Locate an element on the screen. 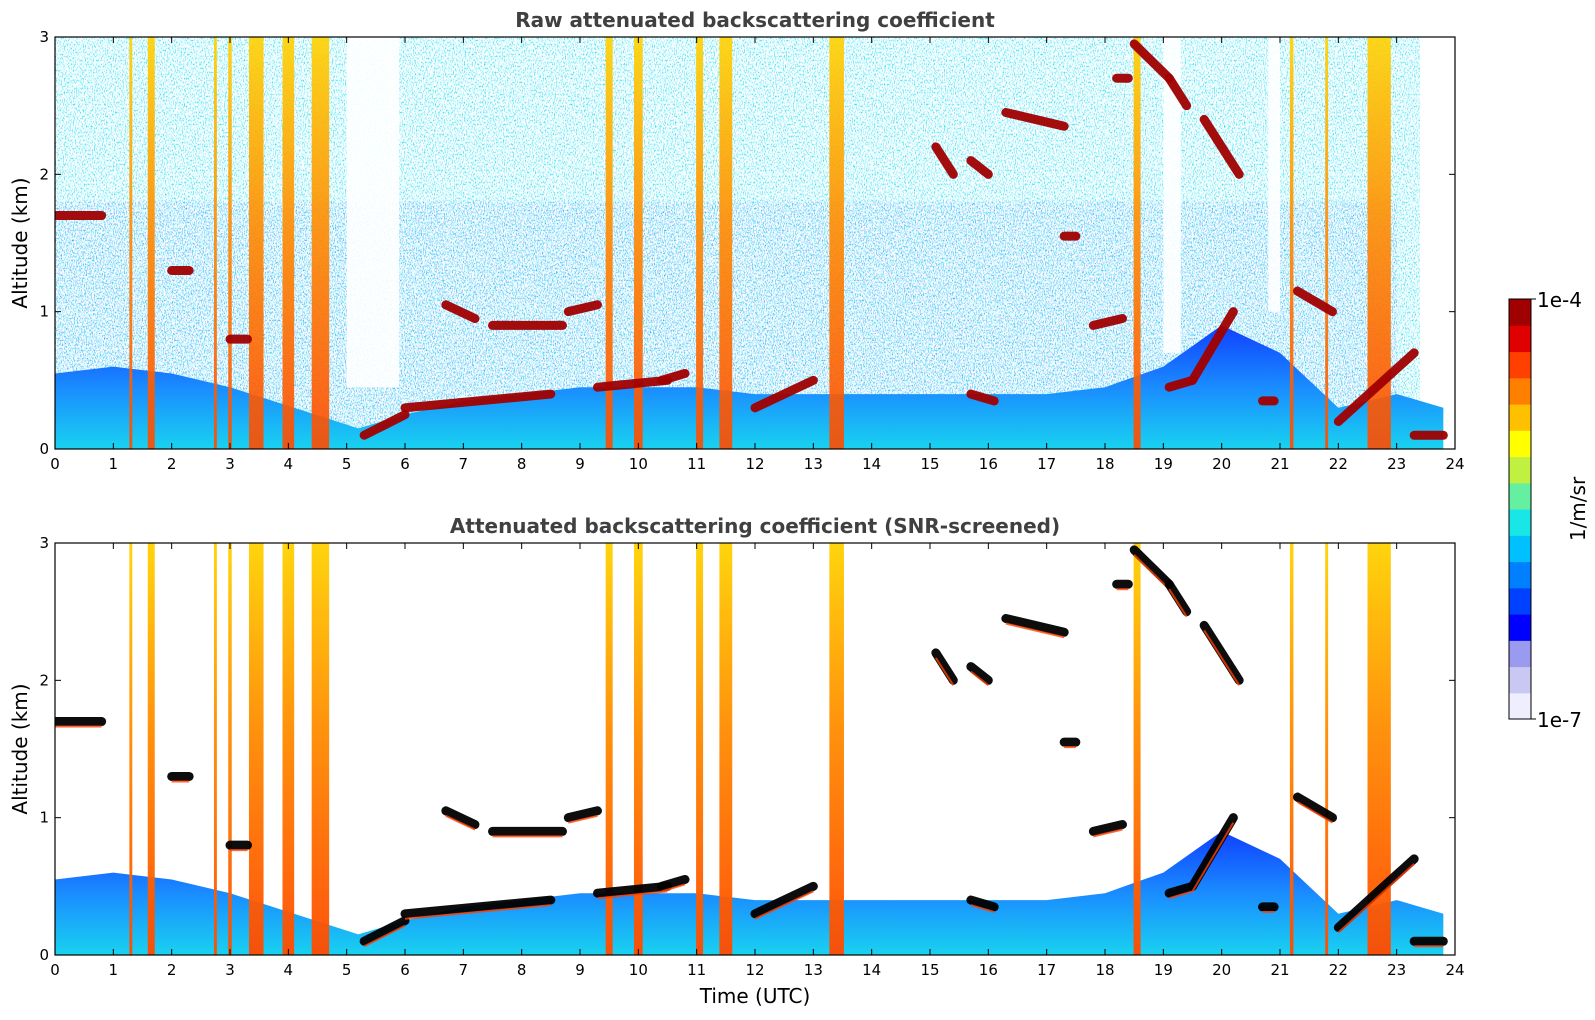 This screenshot has width=1595, height=1020. x-tick-label: 21 is located at coordinates (1279, 464).